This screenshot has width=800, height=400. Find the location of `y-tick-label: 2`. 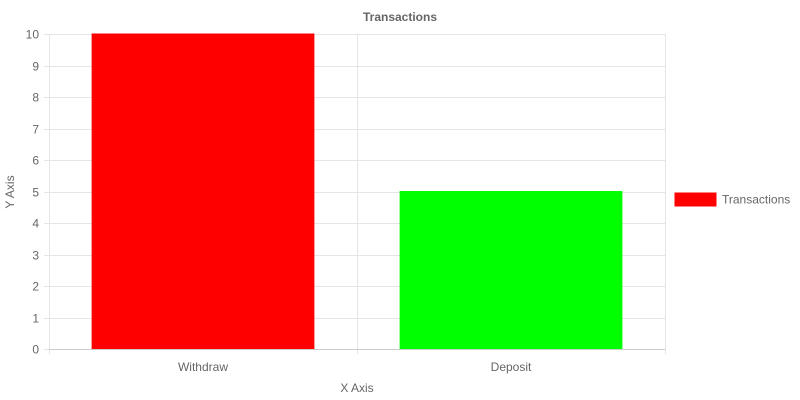

y-tick-label: 2 is located at coordinates (35, 287).